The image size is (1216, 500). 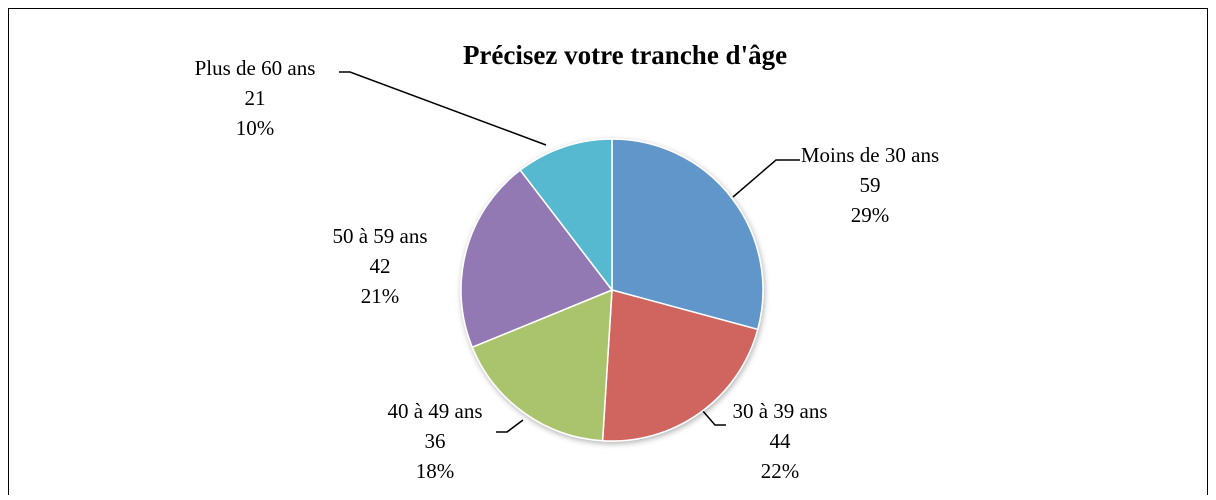 I want to click on slice-percent: 29%, so click(x=870, y=215).